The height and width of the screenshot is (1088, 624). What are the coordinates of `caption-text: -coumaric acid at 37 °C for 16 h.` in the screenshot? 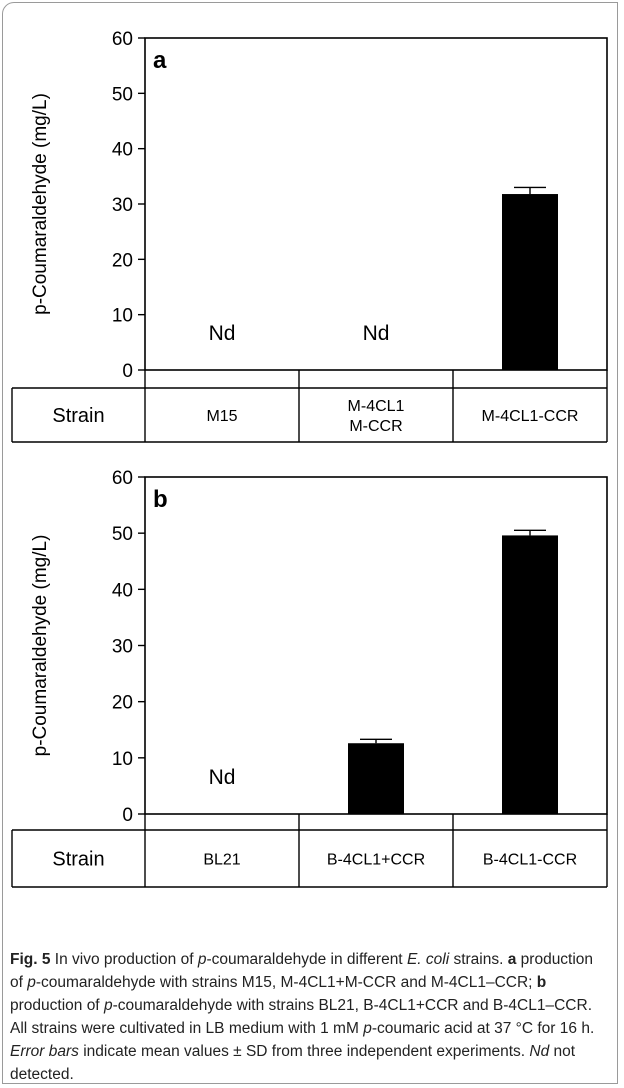 It's located at (483, 1028).